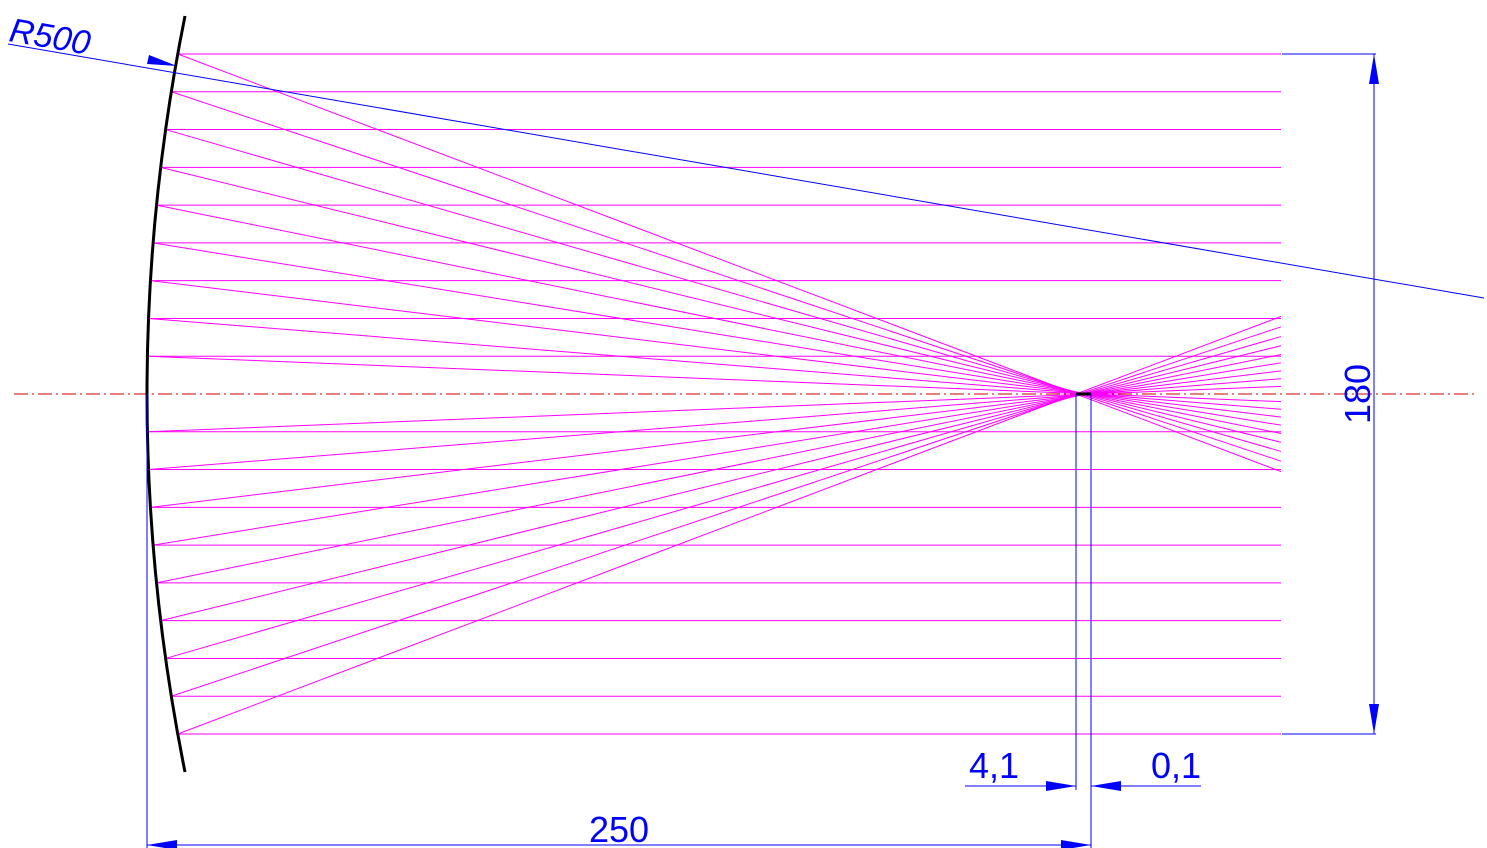 Image resolution: width=1487 pixels, height=848 pixels. What do you see at coordinates (50, 36) in the screenshot?
I see `radius-label: R500` at bounding box center [50, 36].